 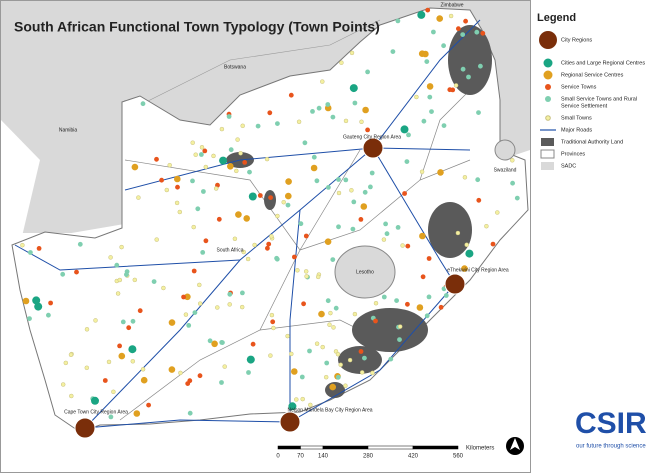 What do you see at coordinates (68, 130) in the screenshot?
I see `country-label: Namibia` at bounding box center [68, 130].